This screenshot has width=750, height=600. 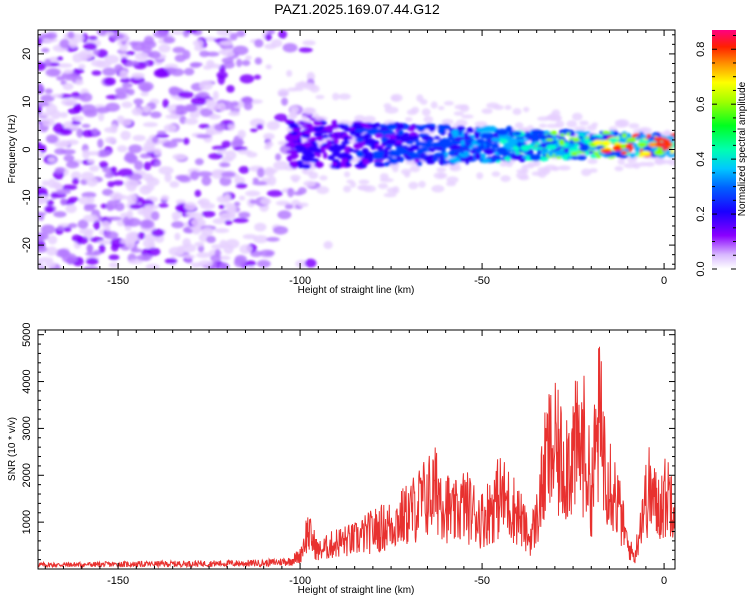 What do you see at coordinates (12, 149) in the screenshot?
I see `spectrogram-y-axis-title: Frequency (Hz)` at bounding box center [12, 149].